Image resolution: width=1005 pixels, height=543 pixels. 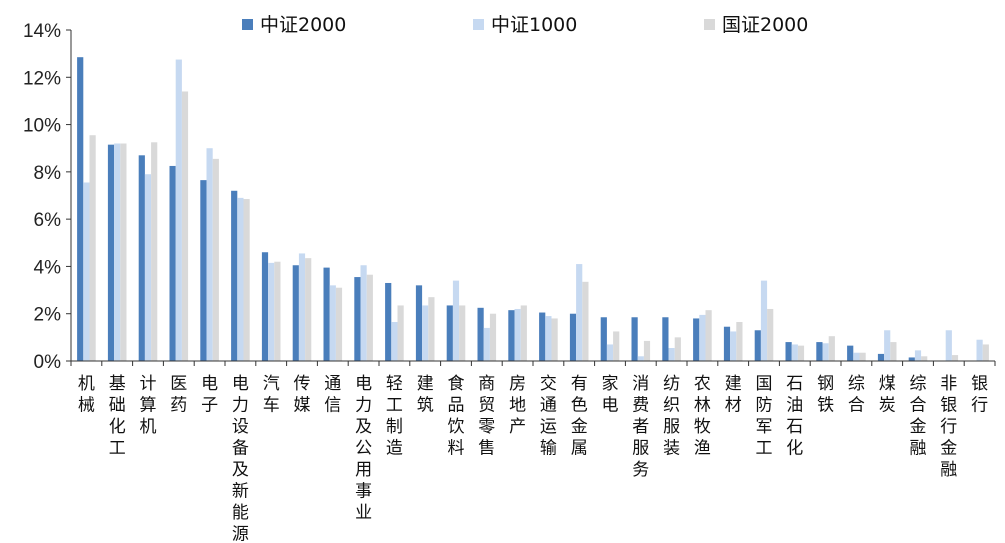 What do you see at coordinates (117, 416) in the screenshot?
I see `category-label: 基础化工` at bounding box center [117, 416].